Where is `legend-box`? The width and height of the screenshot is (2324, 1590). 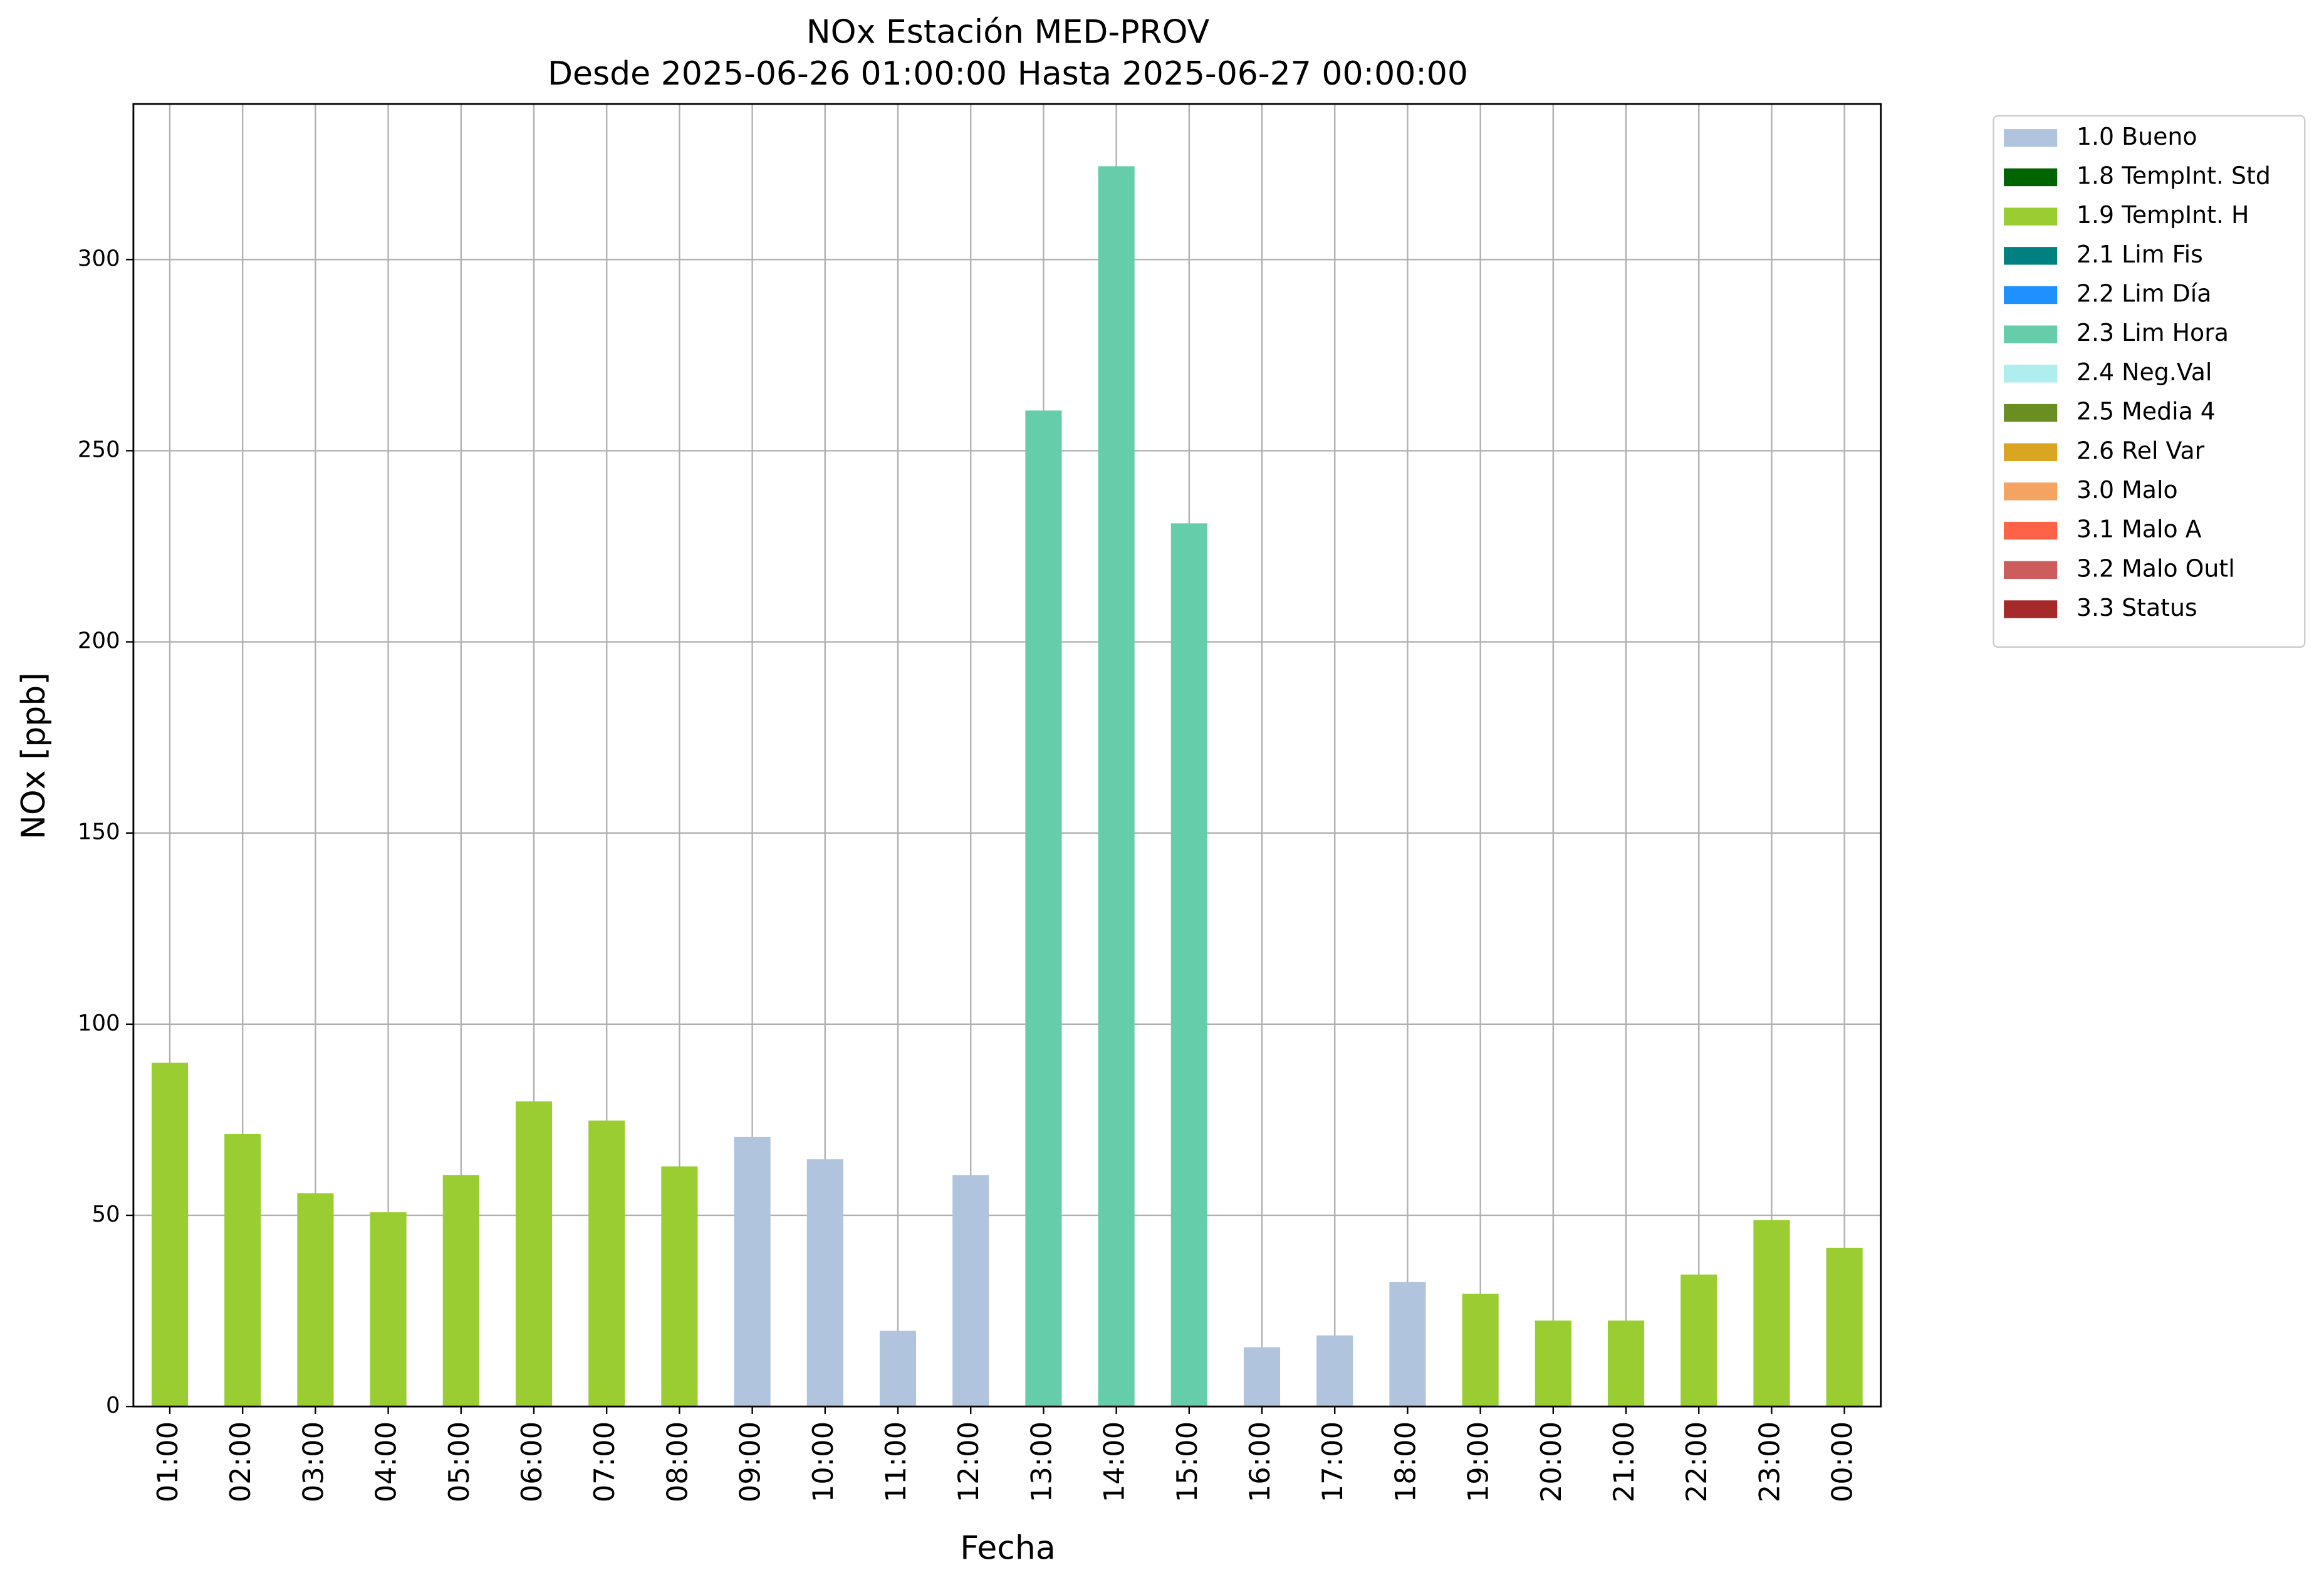 legend-box is located at coordinates (2149, 382).